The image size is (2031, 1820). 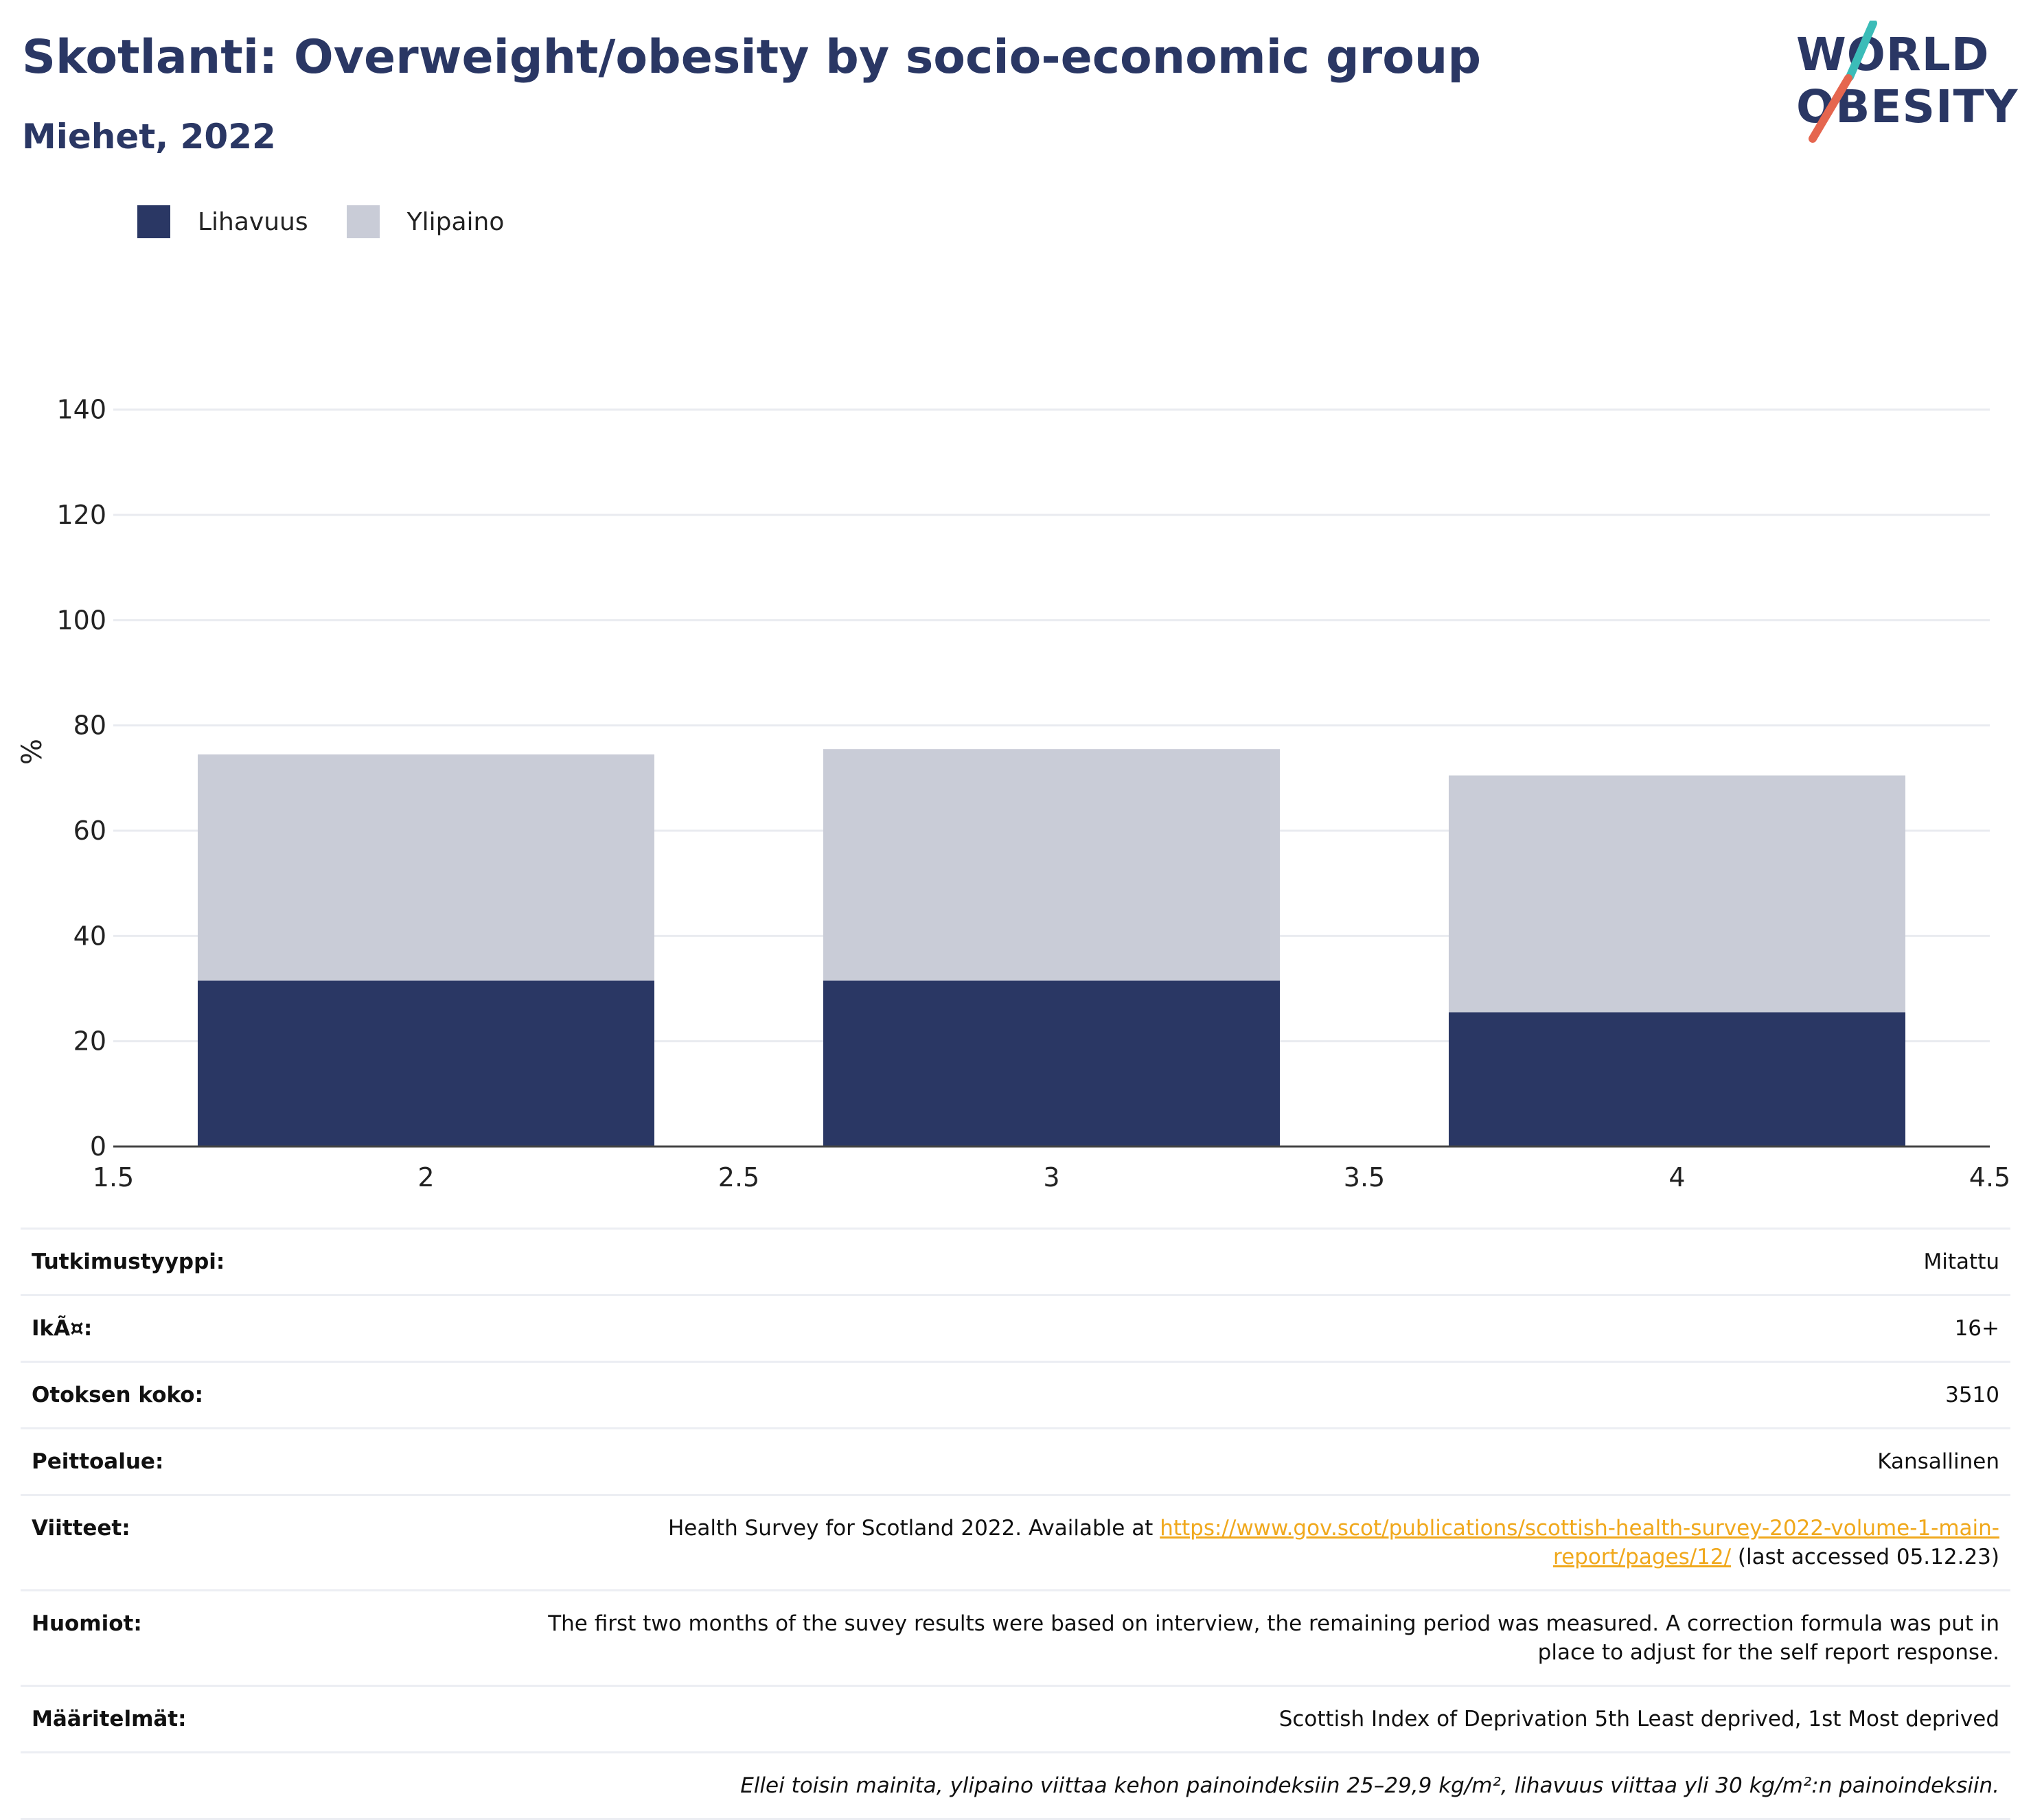 What do you see at coordinates (118, 1395) in the screenshot?
I see `info-label: Otoksen koko:` at bounding box center [118, 1395].